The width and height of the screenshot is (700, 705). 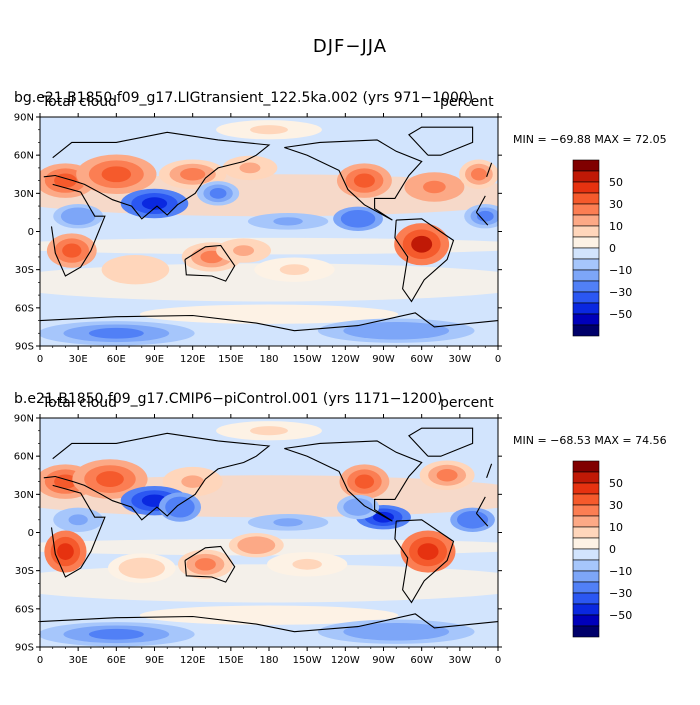 What do you see at coordinates (602, 549) in the screenshot?
I see `colorbar: 50 30 10 0 −10 −30 −50` at bounding box center [602, 549].